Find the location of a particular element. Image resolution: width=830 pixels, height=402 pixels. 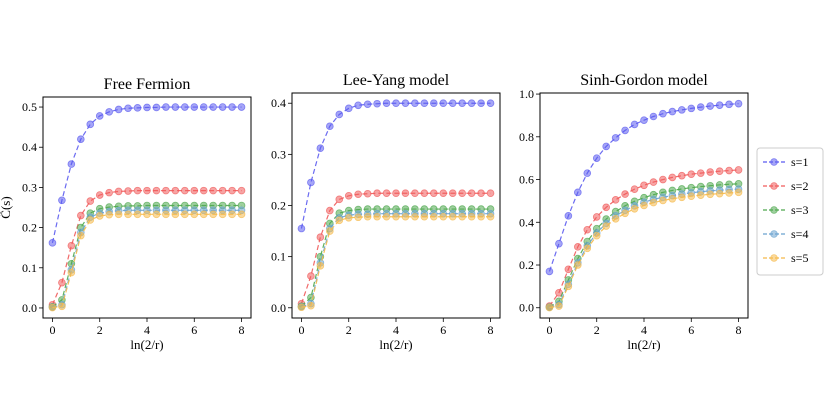

panel-title: Free Fermion is located at coordinates (147, 84).